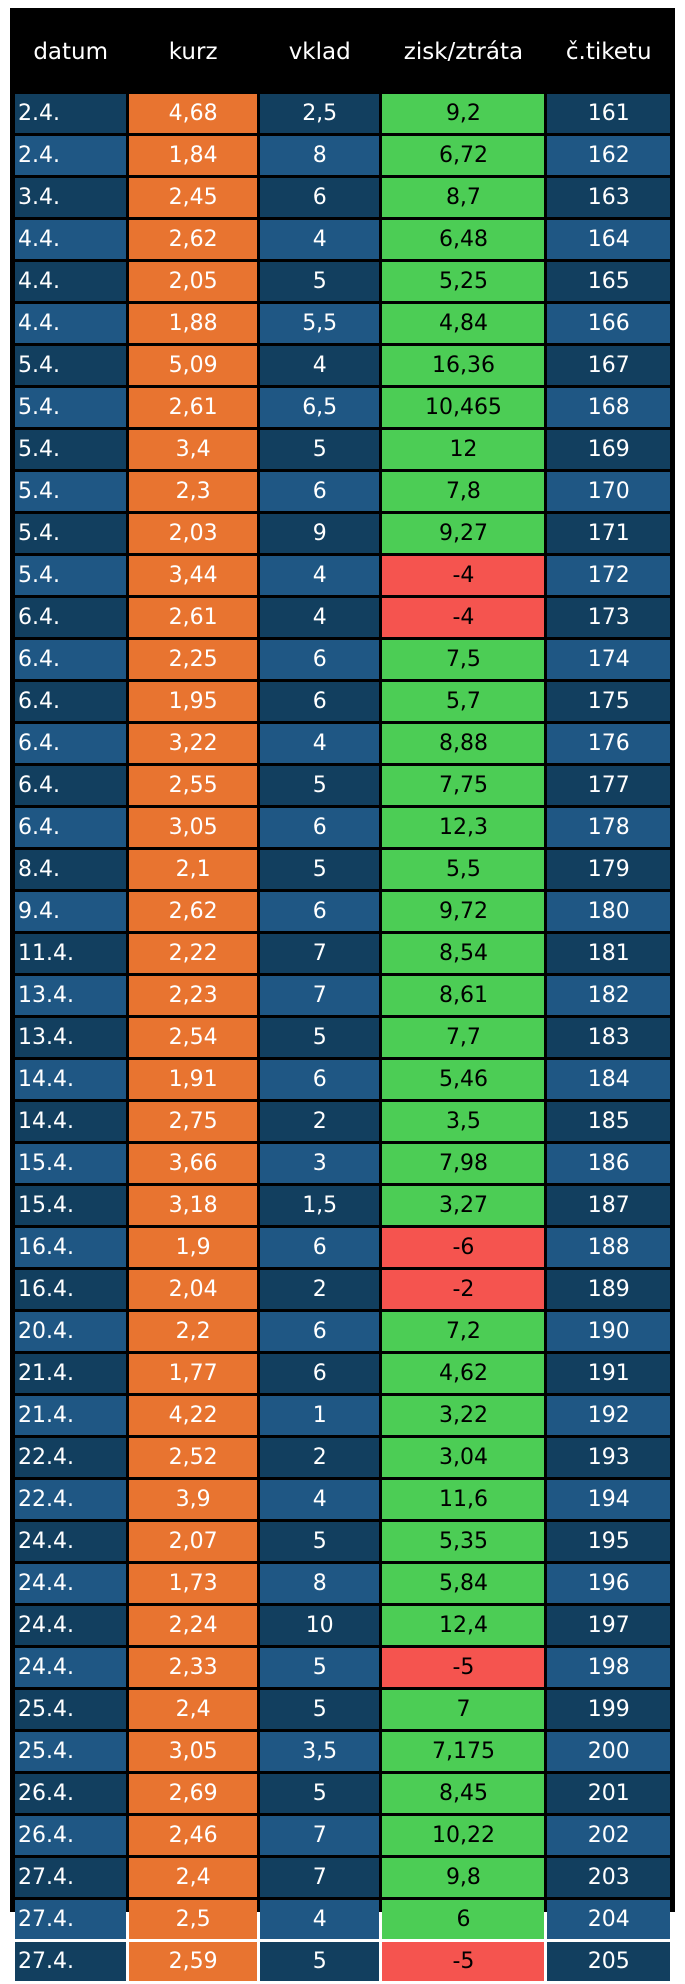 The height and width of the screenshot is (1984, 685). Describe the element at coordinates (193, 113) in the screenshot. I see `kurz-cell: 4,68` at that location.